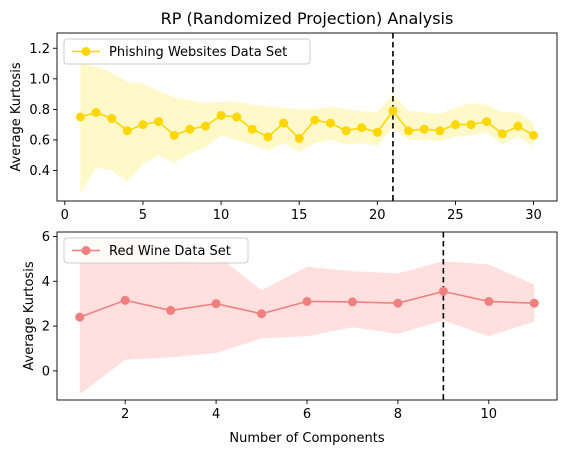  I want to click on x-tick-label: 30, so click(533, 215).